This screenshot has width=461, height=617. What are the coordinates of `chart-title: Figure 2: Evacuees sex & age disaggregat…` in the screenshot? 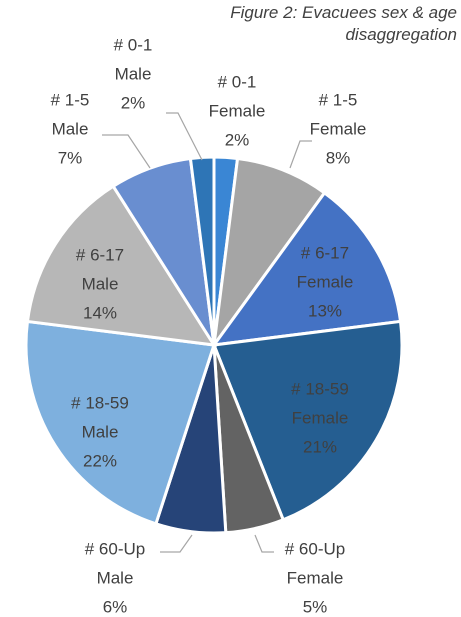 It's located at (343, 23).